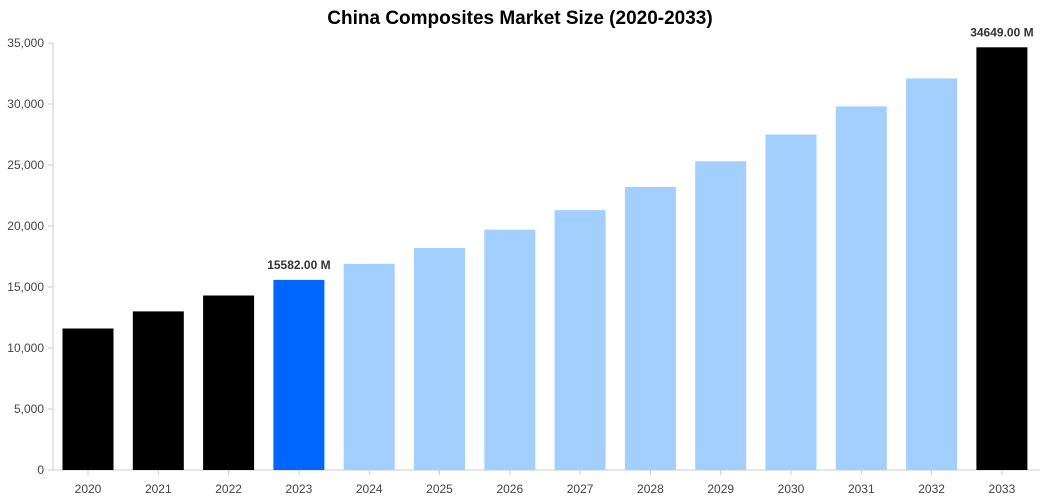  Describe the element at coordinates (25, 287) in the screenshot. I see `y-tick-label: 15,000` at that location.